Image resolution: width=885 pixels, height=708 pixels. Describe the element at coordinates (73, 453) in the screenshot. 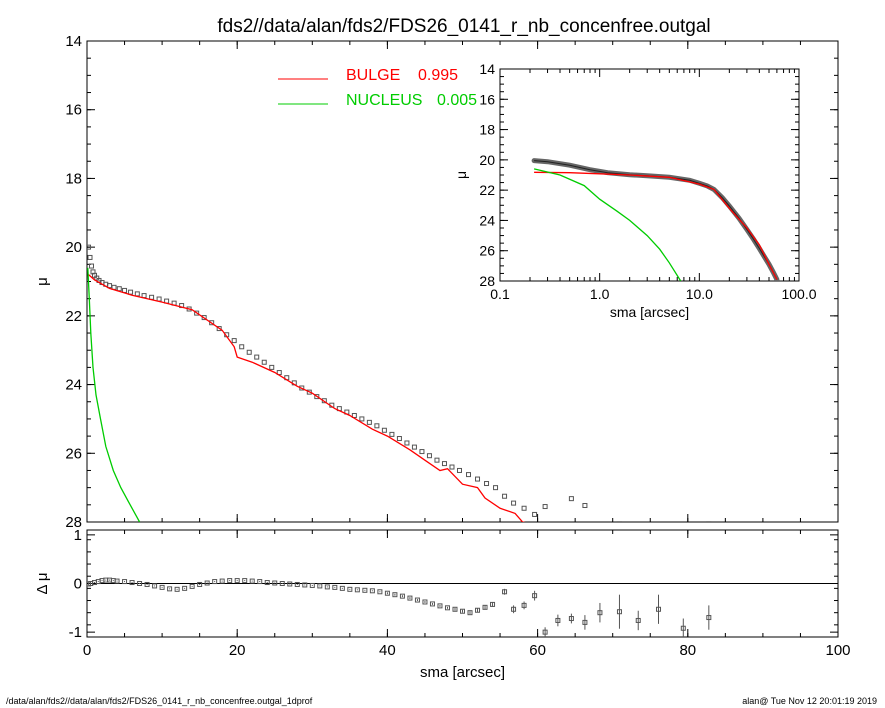

I see `main-y-tick-label: 26` at that location.